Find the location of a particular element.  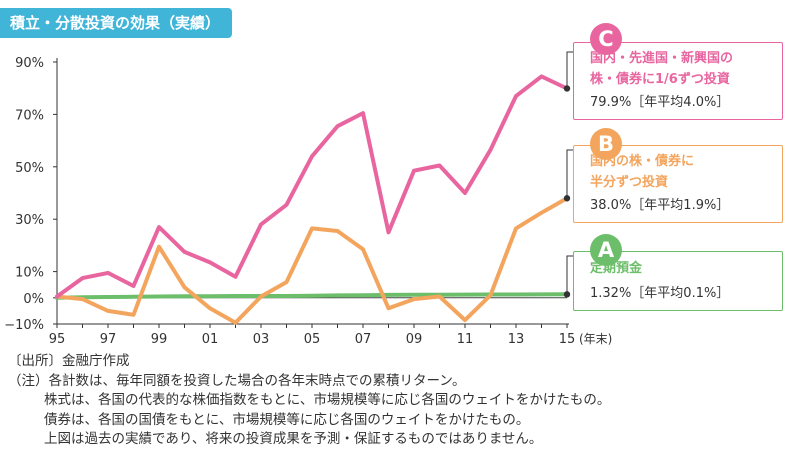

endpoint-dot-b is located at coordinates (567, 198).